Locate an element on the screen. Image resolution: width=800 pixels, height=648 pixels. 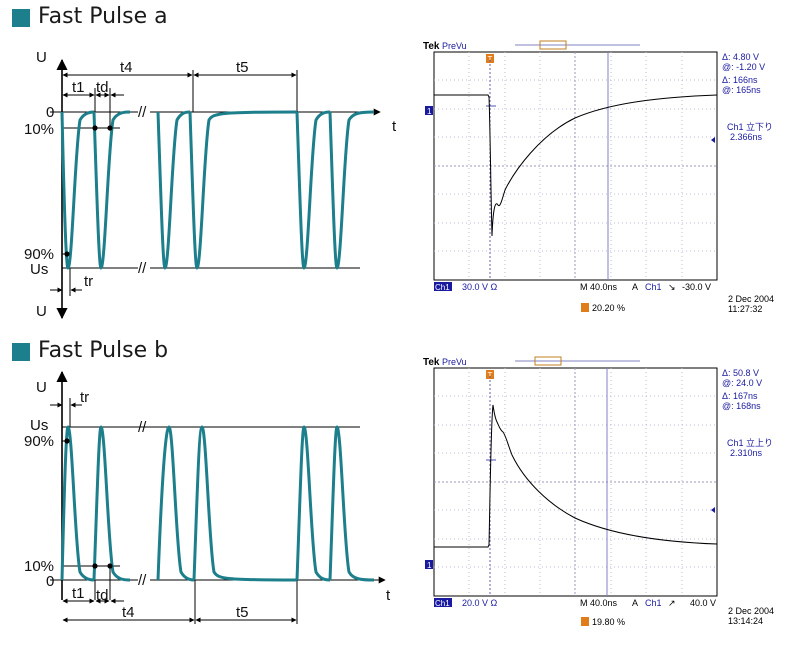
trigger-level: 40.0 V is located at coordinates (703, 603).